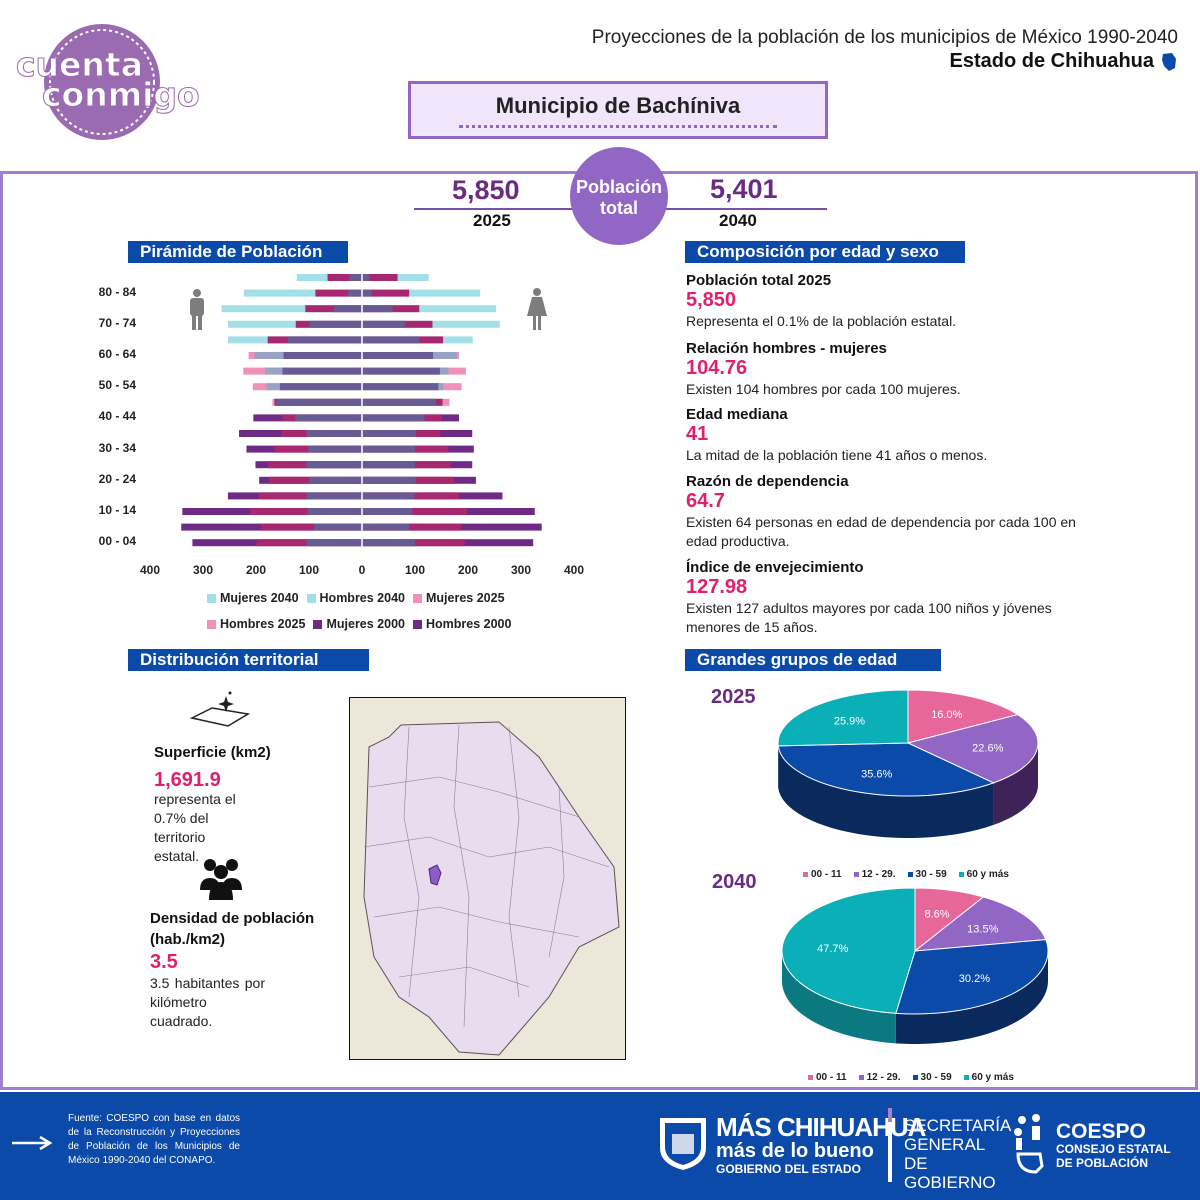 Image resolution: width=1200 pixels, height=1200 pixels. What do you see at coordinates (737, 414) in the screenshot?
I see `stat-title: Edad mediana` at bounding box center [737, 414].